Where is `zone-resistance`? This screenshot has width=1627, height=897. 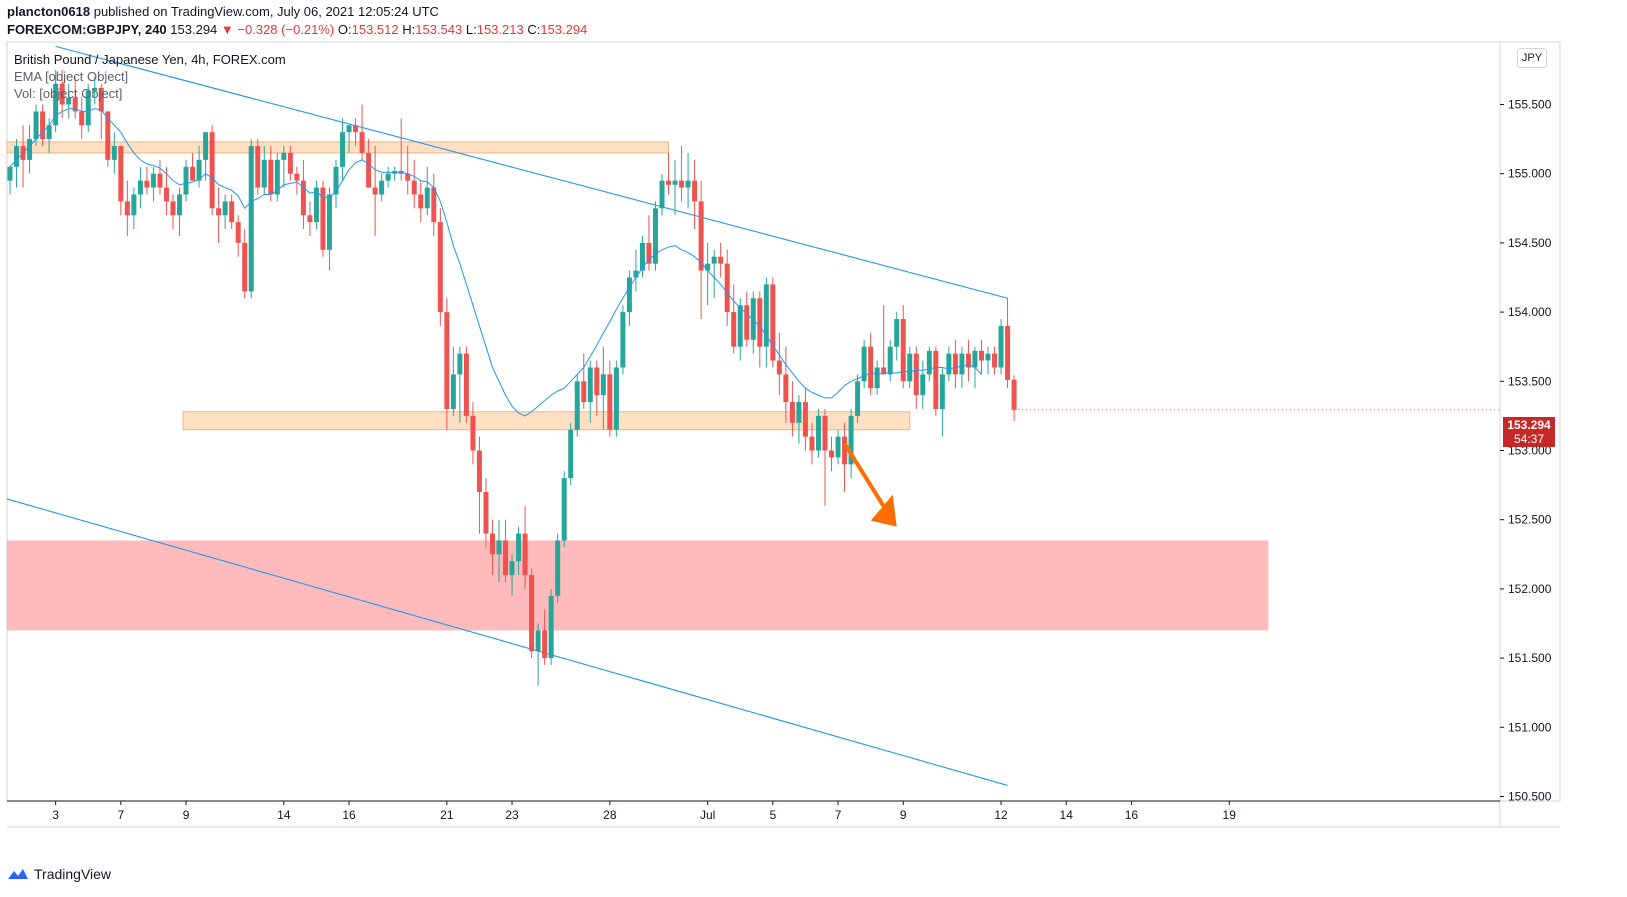
zone-resistance is located at coordinates (338, 147).